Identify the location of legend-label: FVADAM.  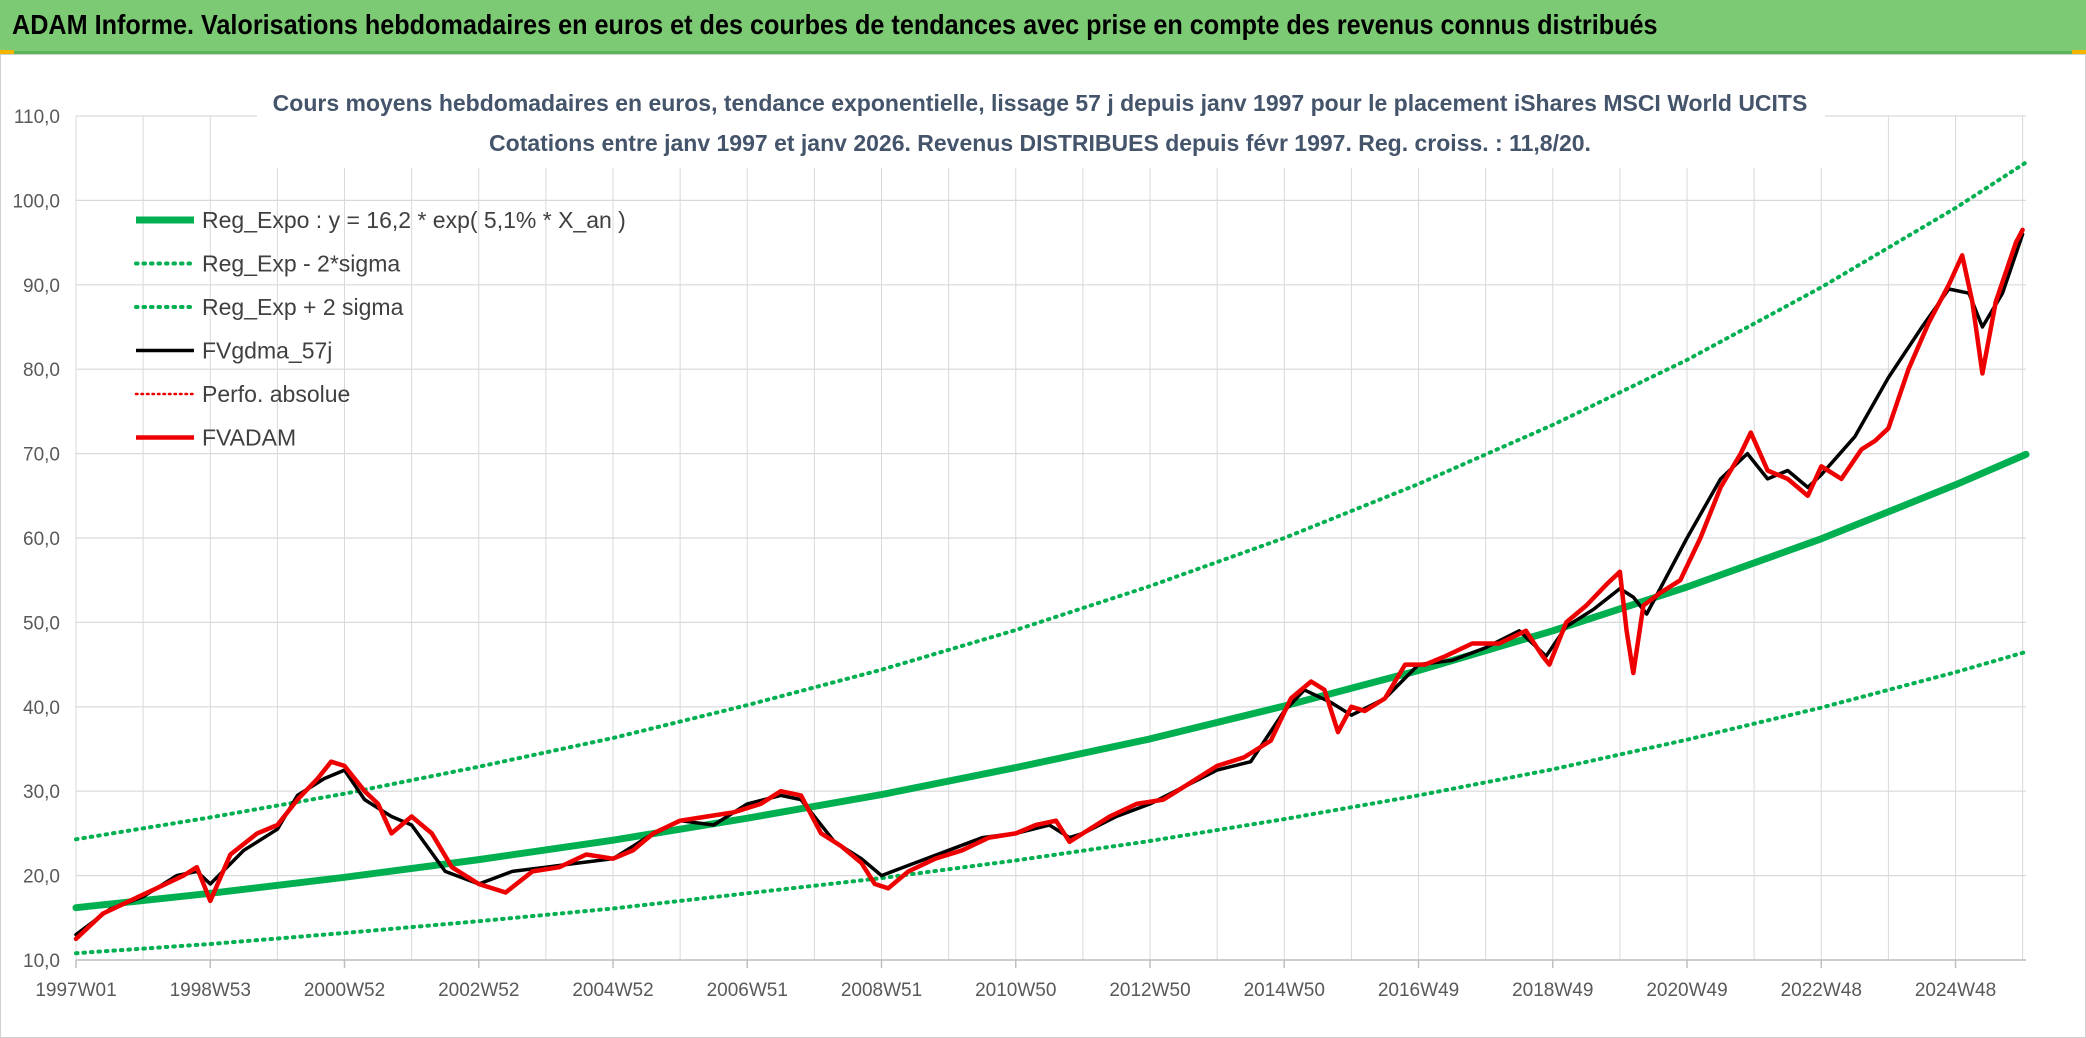
(249, 438).